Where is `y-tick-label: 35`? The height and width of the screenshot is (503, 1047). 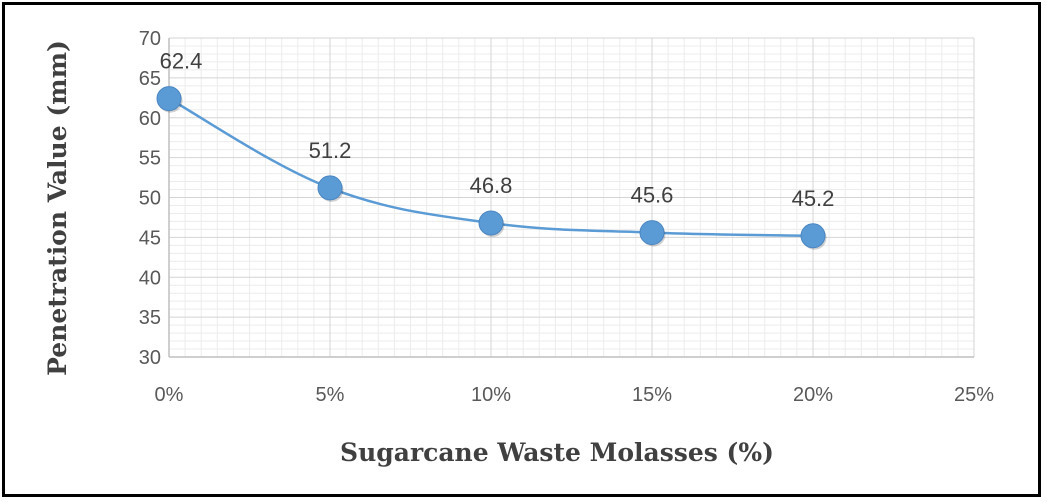
y-tick-label: 35 is located at coordinates (150, 318).